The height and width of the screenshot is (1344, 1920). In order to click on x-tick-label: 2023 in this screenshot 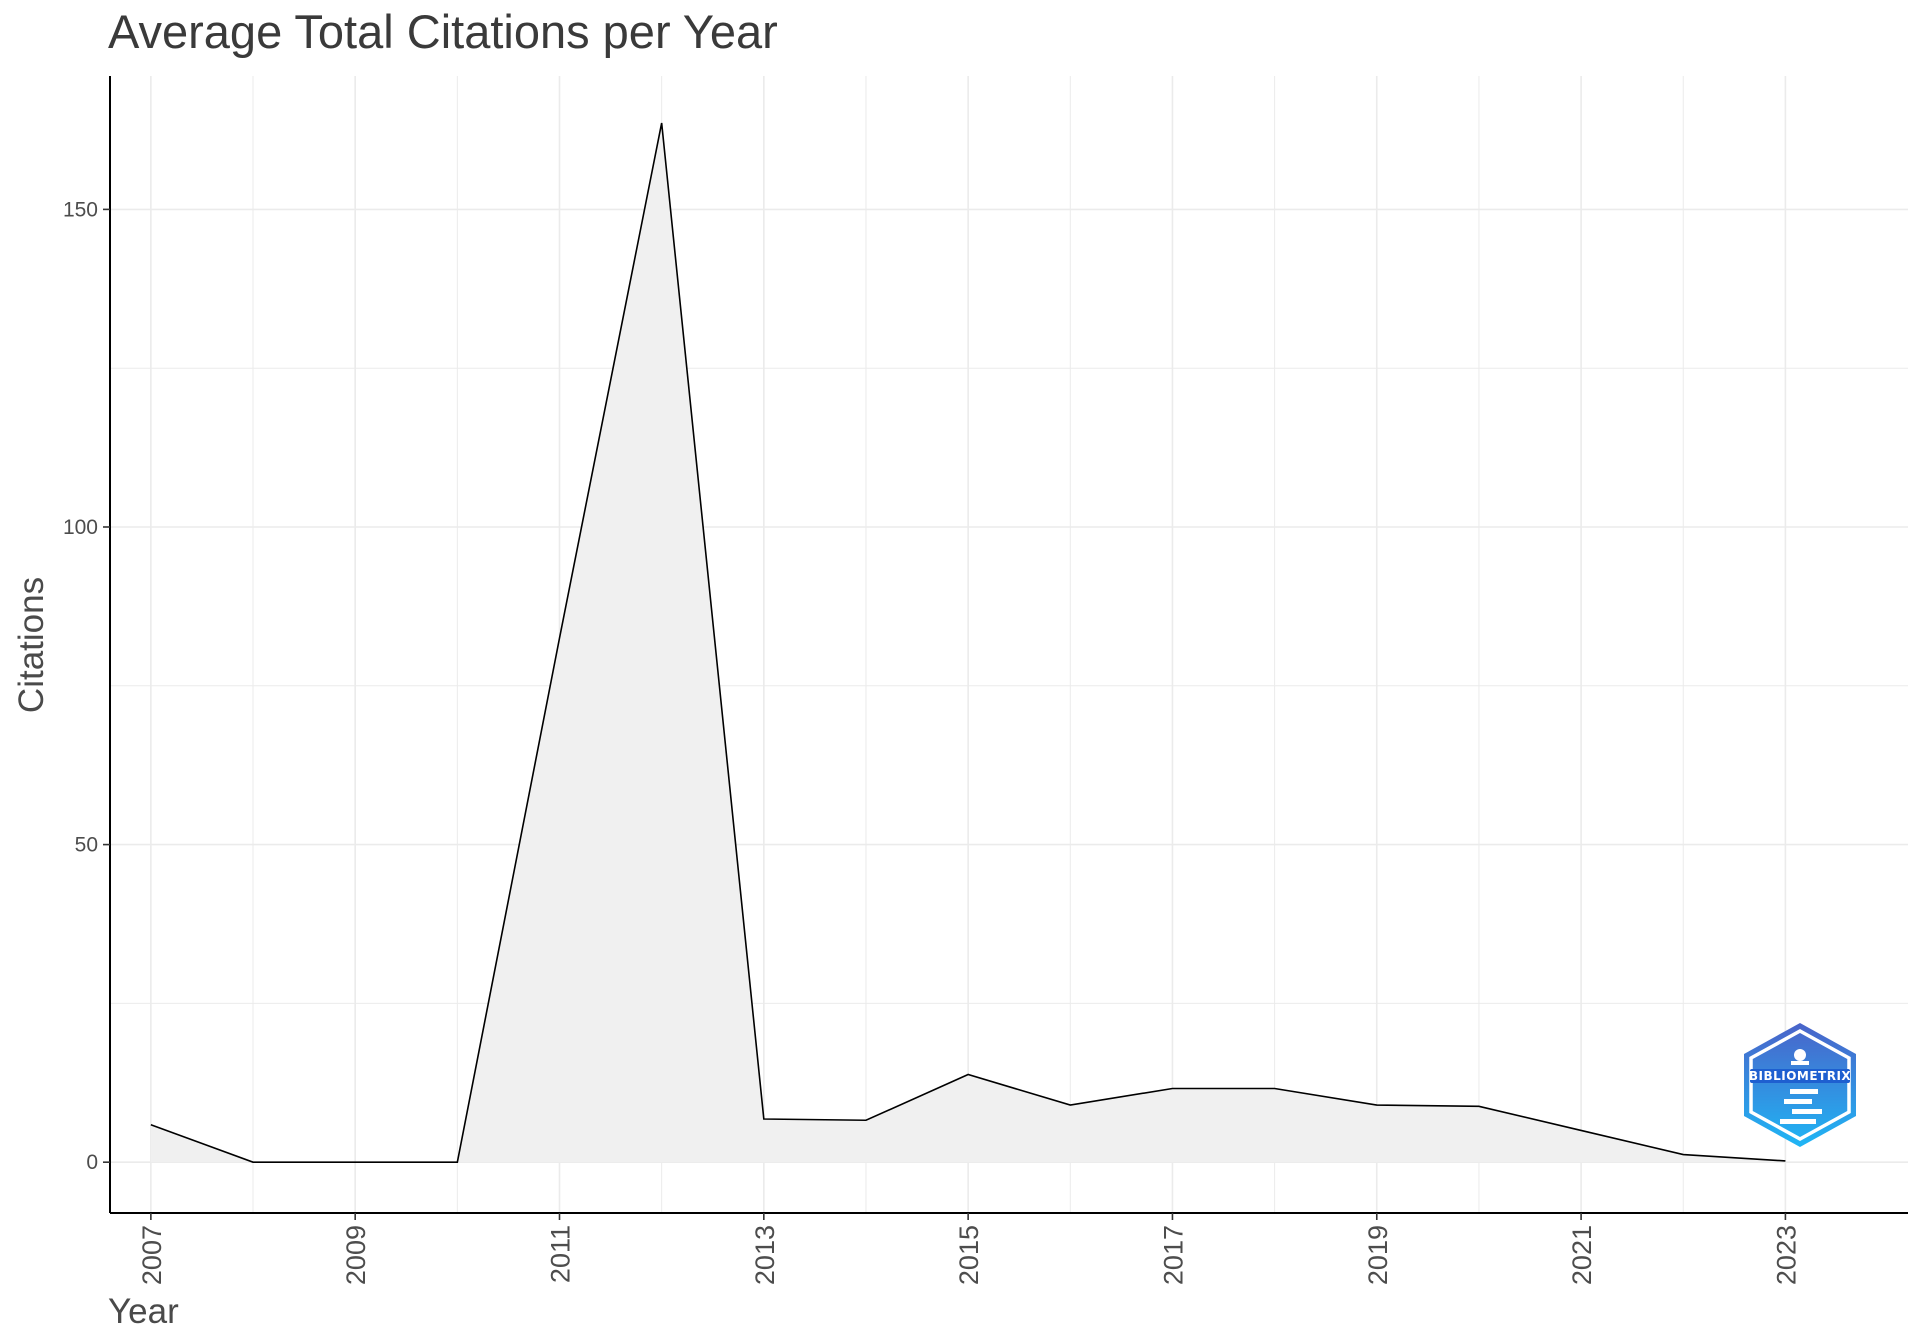, I will do `click(1786, 1255)`.